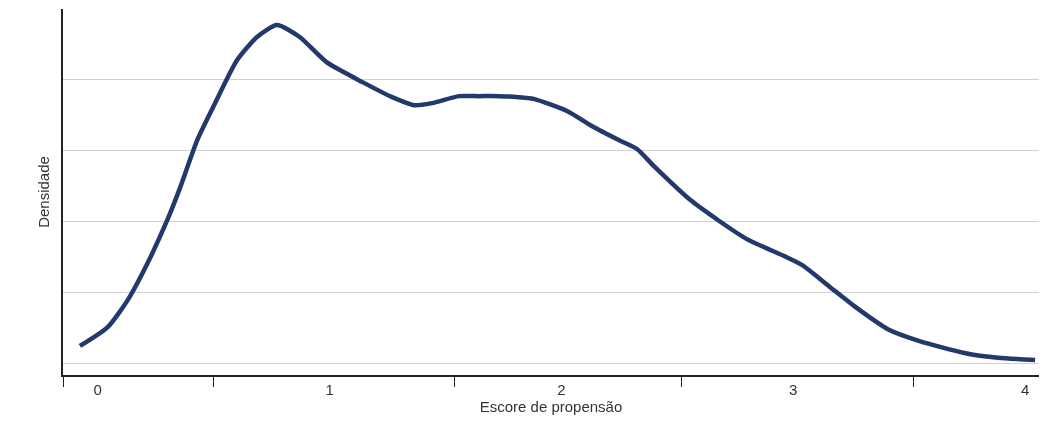 The height and width of the screenshot is (430, 1043). I want to click on x-axis-title: Escore de propensão, so click(551, 406).